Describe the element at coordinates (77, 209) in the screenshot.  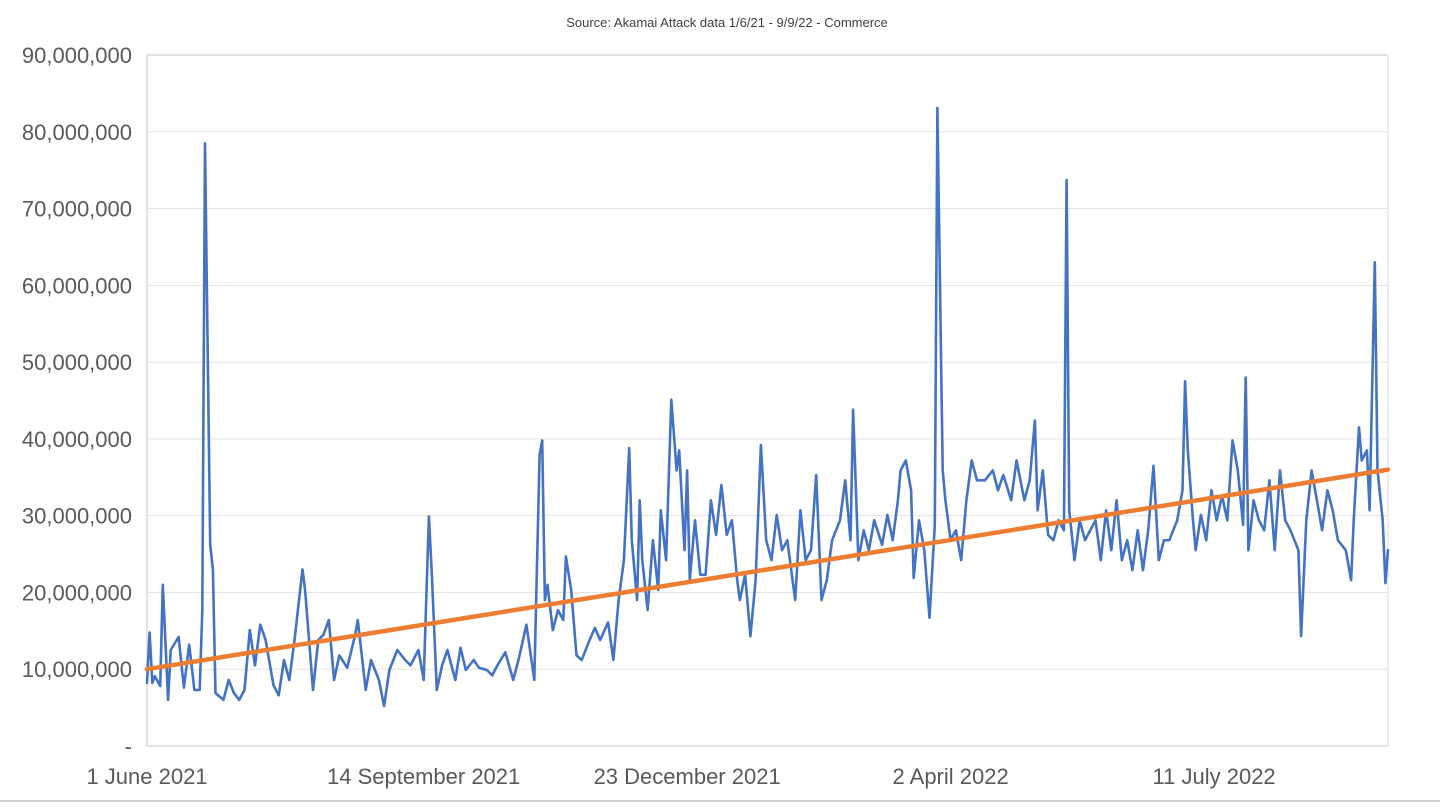
I see `y-tick-label: 70,000,000` at that location.